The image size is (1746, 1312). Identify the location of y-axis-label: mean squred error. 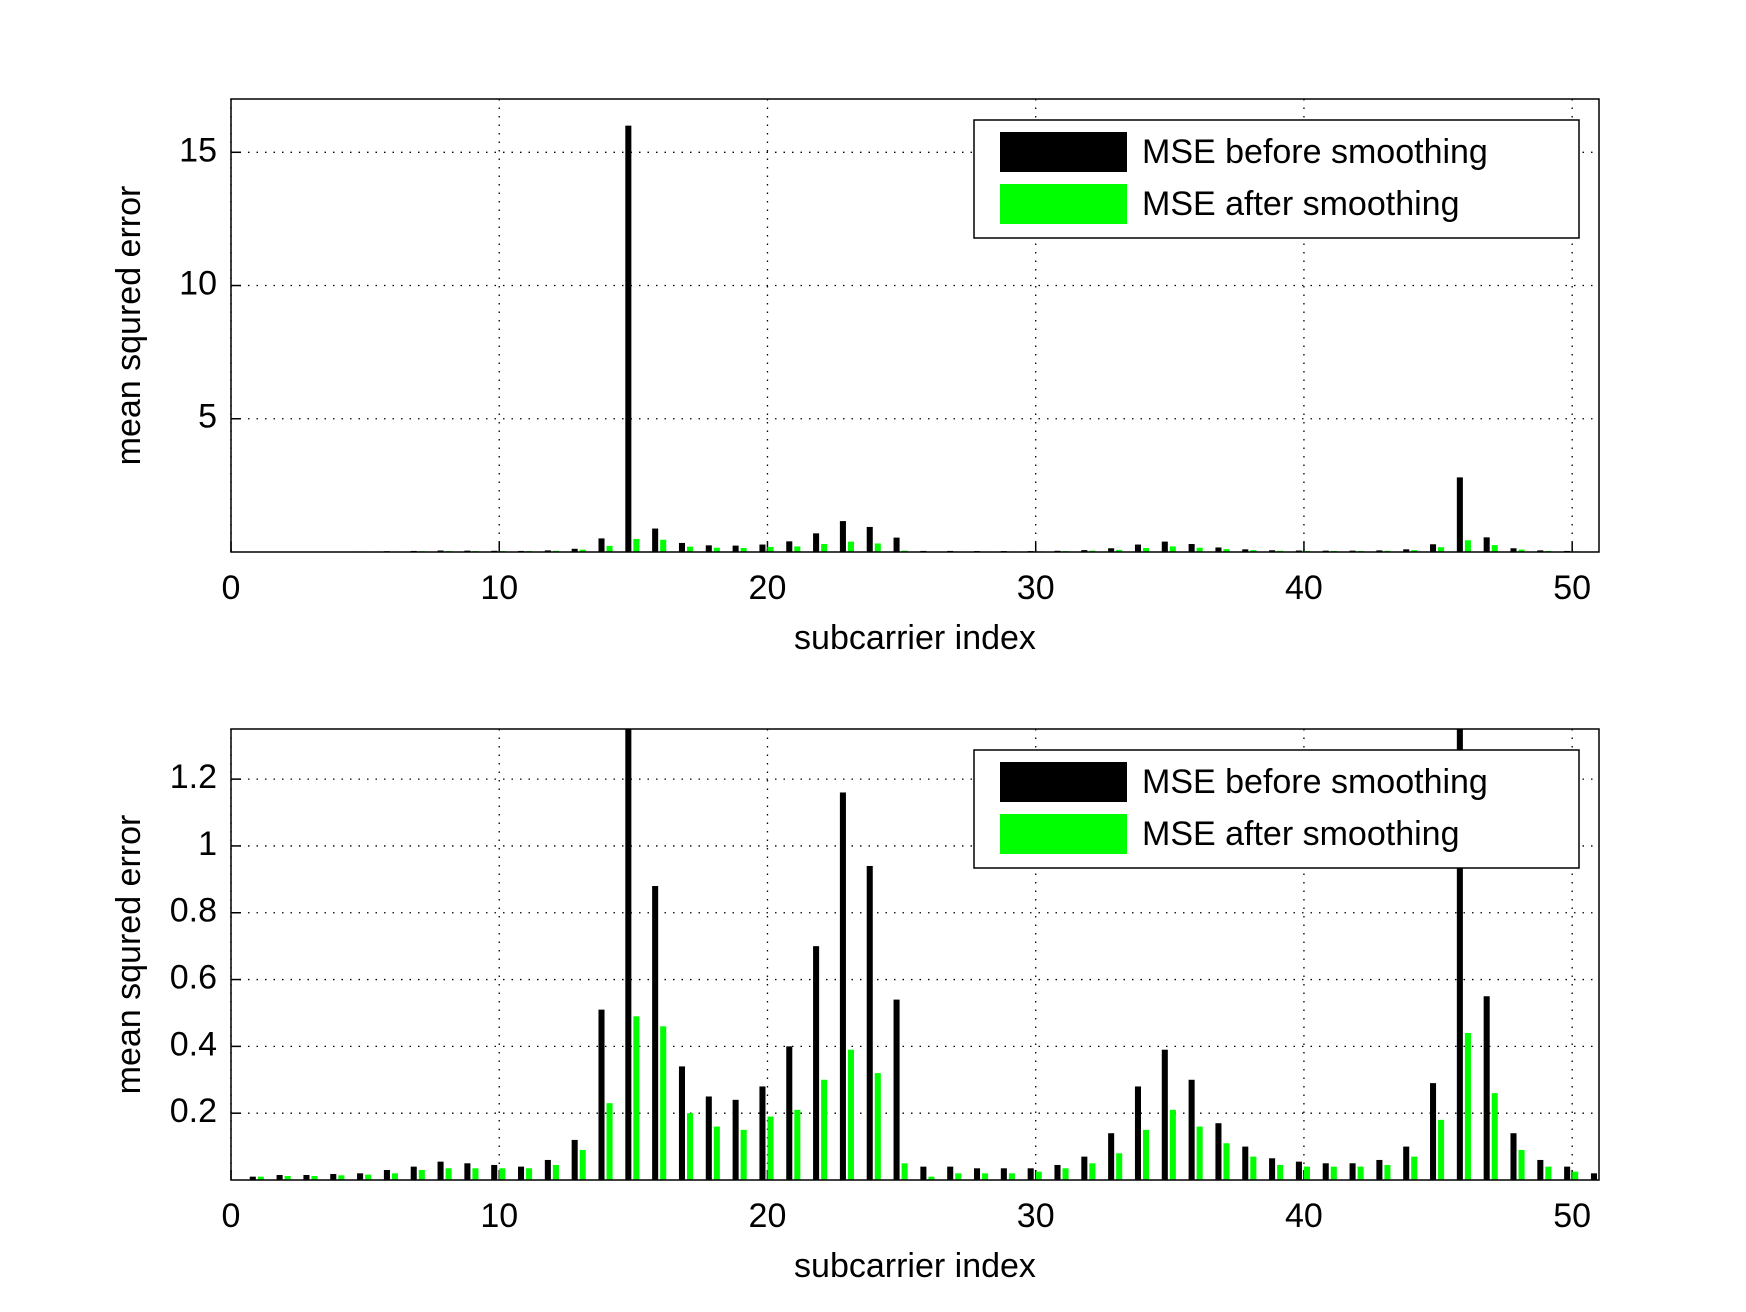
(129, 955).